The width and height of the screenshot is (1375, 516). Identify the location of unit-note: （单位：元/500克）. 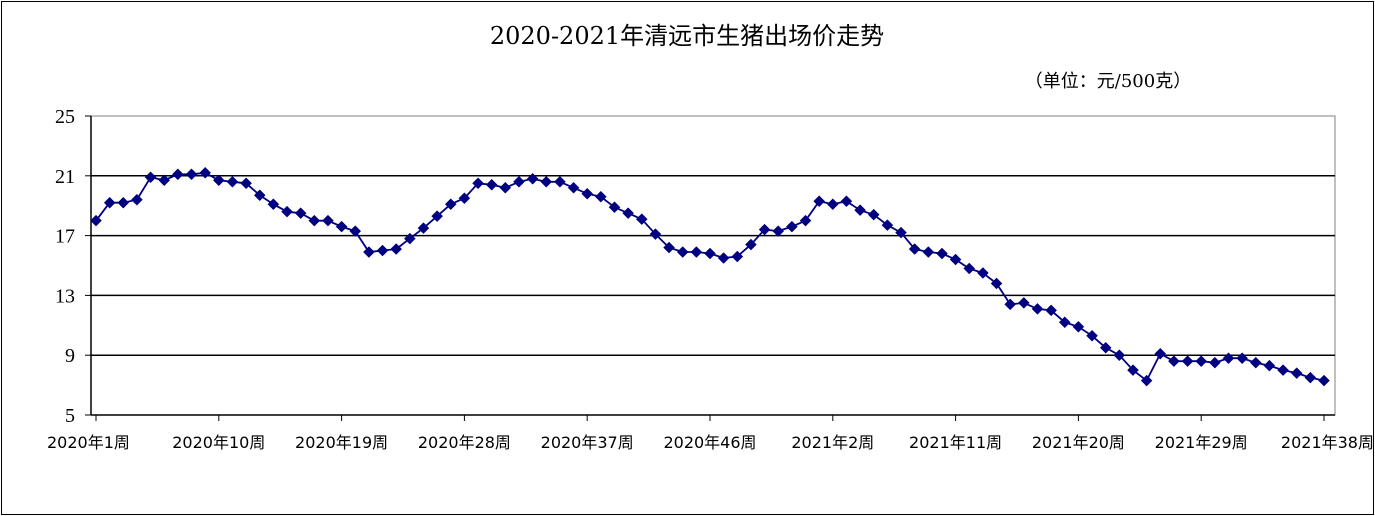
(1108, 81).